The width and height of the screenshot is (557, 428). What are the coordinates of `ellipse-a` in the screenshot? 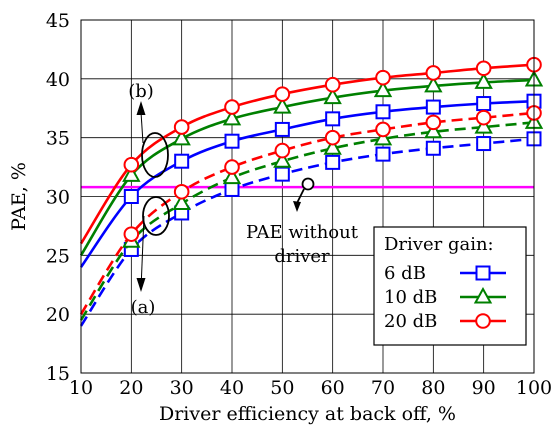 It's located at (156, 216).